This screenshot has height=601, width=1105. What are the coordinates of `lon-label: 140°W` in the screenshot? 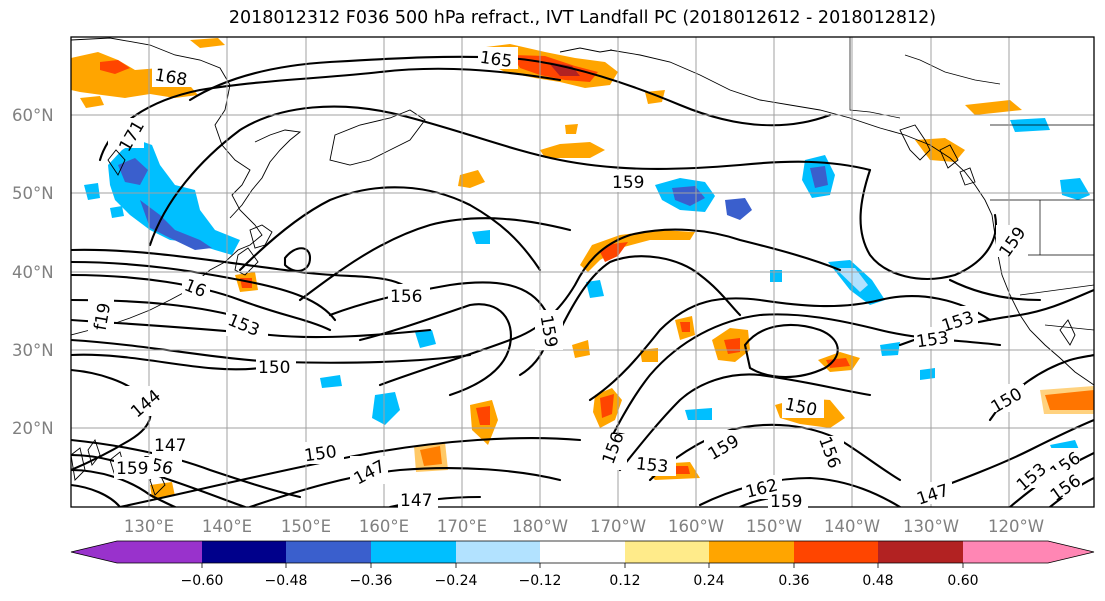 It's located at (852, 526).